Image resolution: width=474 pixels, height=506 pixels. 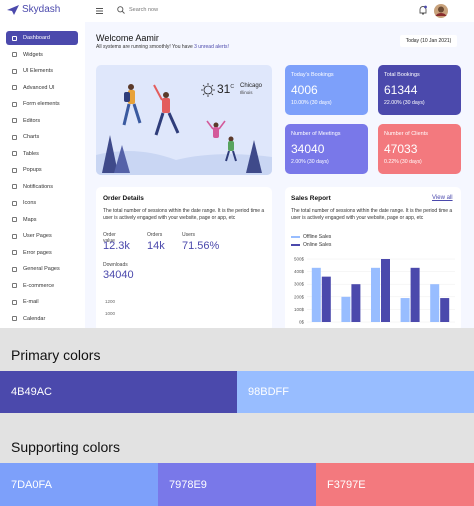 I want to click on metric-label: Orders, so click(x=155, y=235).